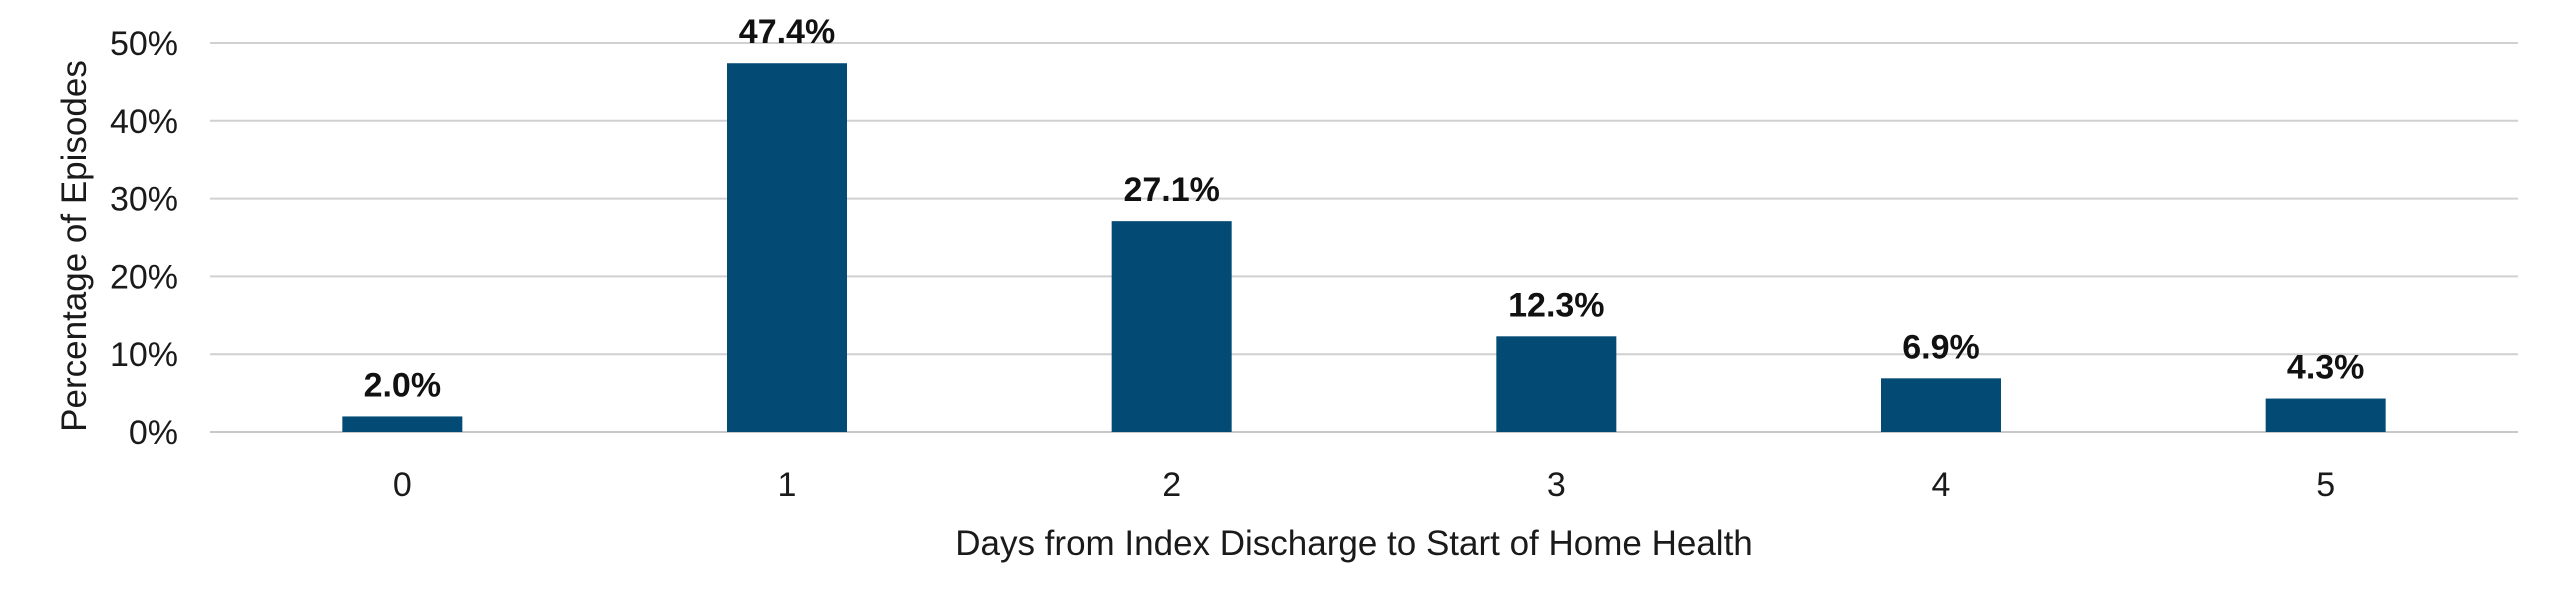 This screenshot has width=2560, height=616. I want to click on x-tick-label-3: 3, so click(1556, 485).